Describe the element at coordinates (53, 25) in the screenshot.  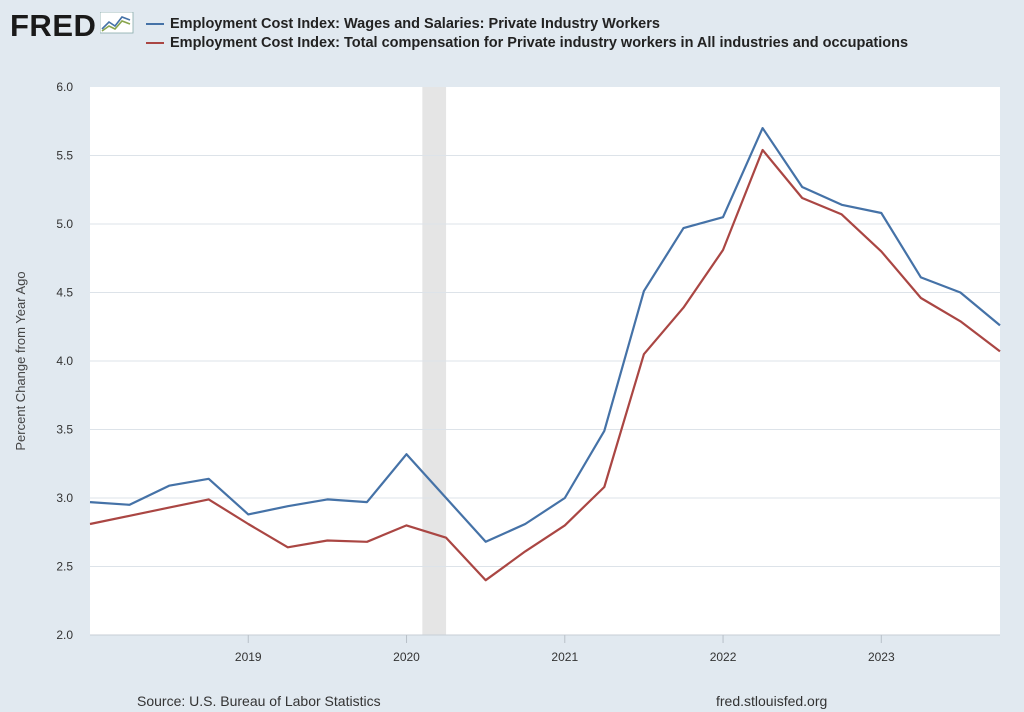
I see `fred-logo: FRED` at that location.